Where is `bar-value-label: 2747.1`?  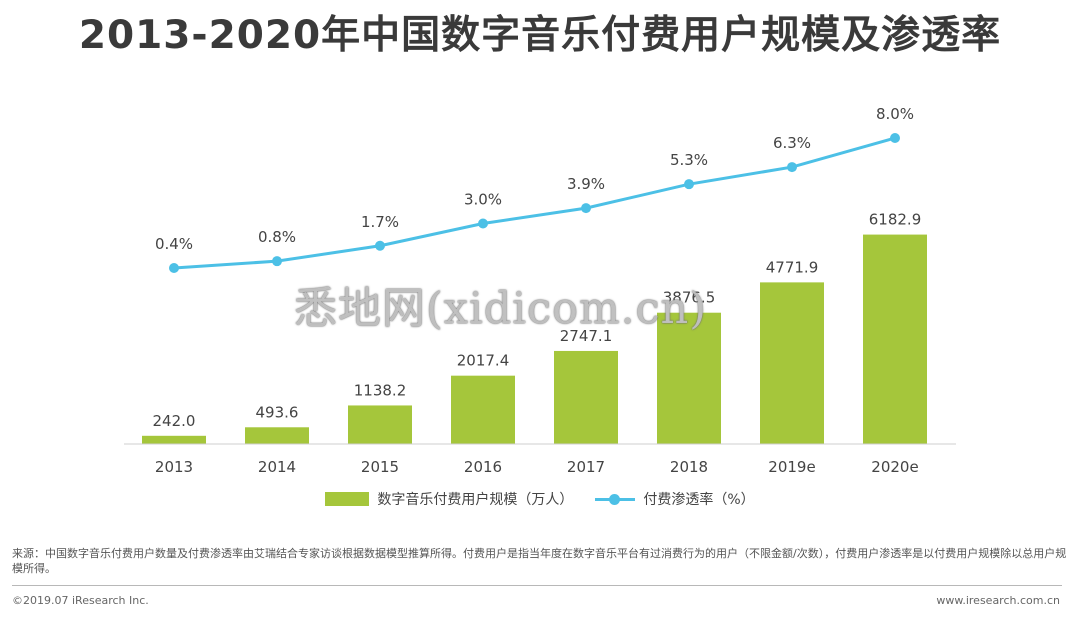 bar-value-label: 2747.1 is located at coordinates (586, 336).